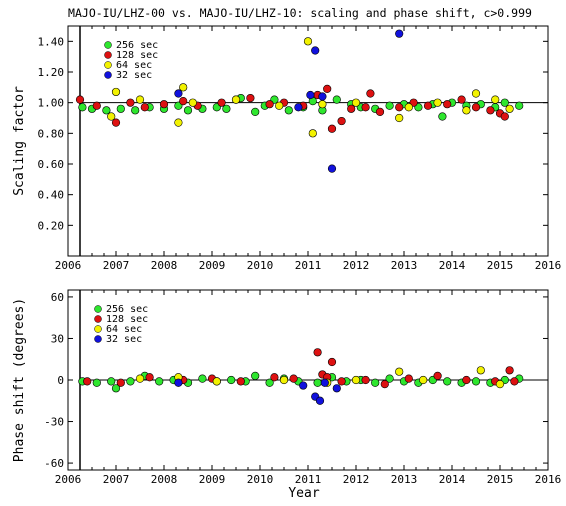  What do you see at coordinates (308, 265) in the screenshot?
I see `x-tick-label: 2011` at bounding box center [308, 265].